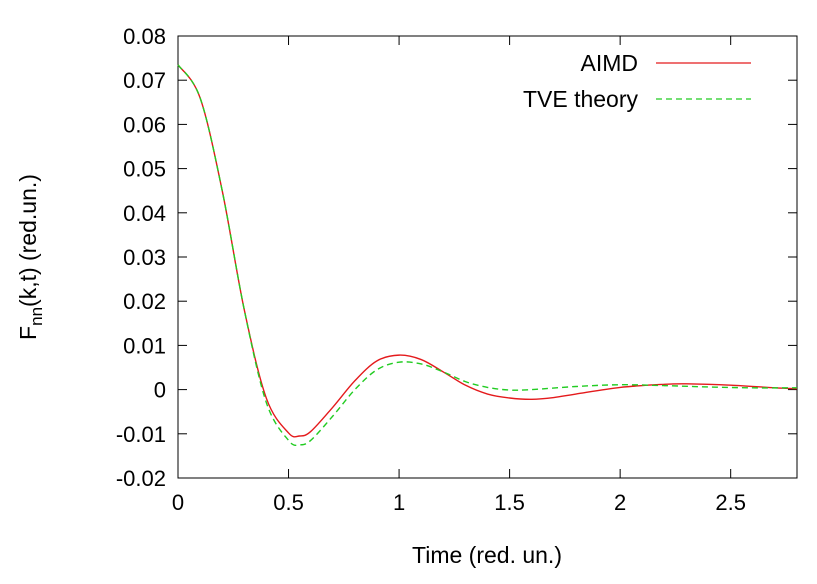  Describe the element at coordinates (509, 502) in the screenshot. I see `x-tick-label: 1.5` at that location.